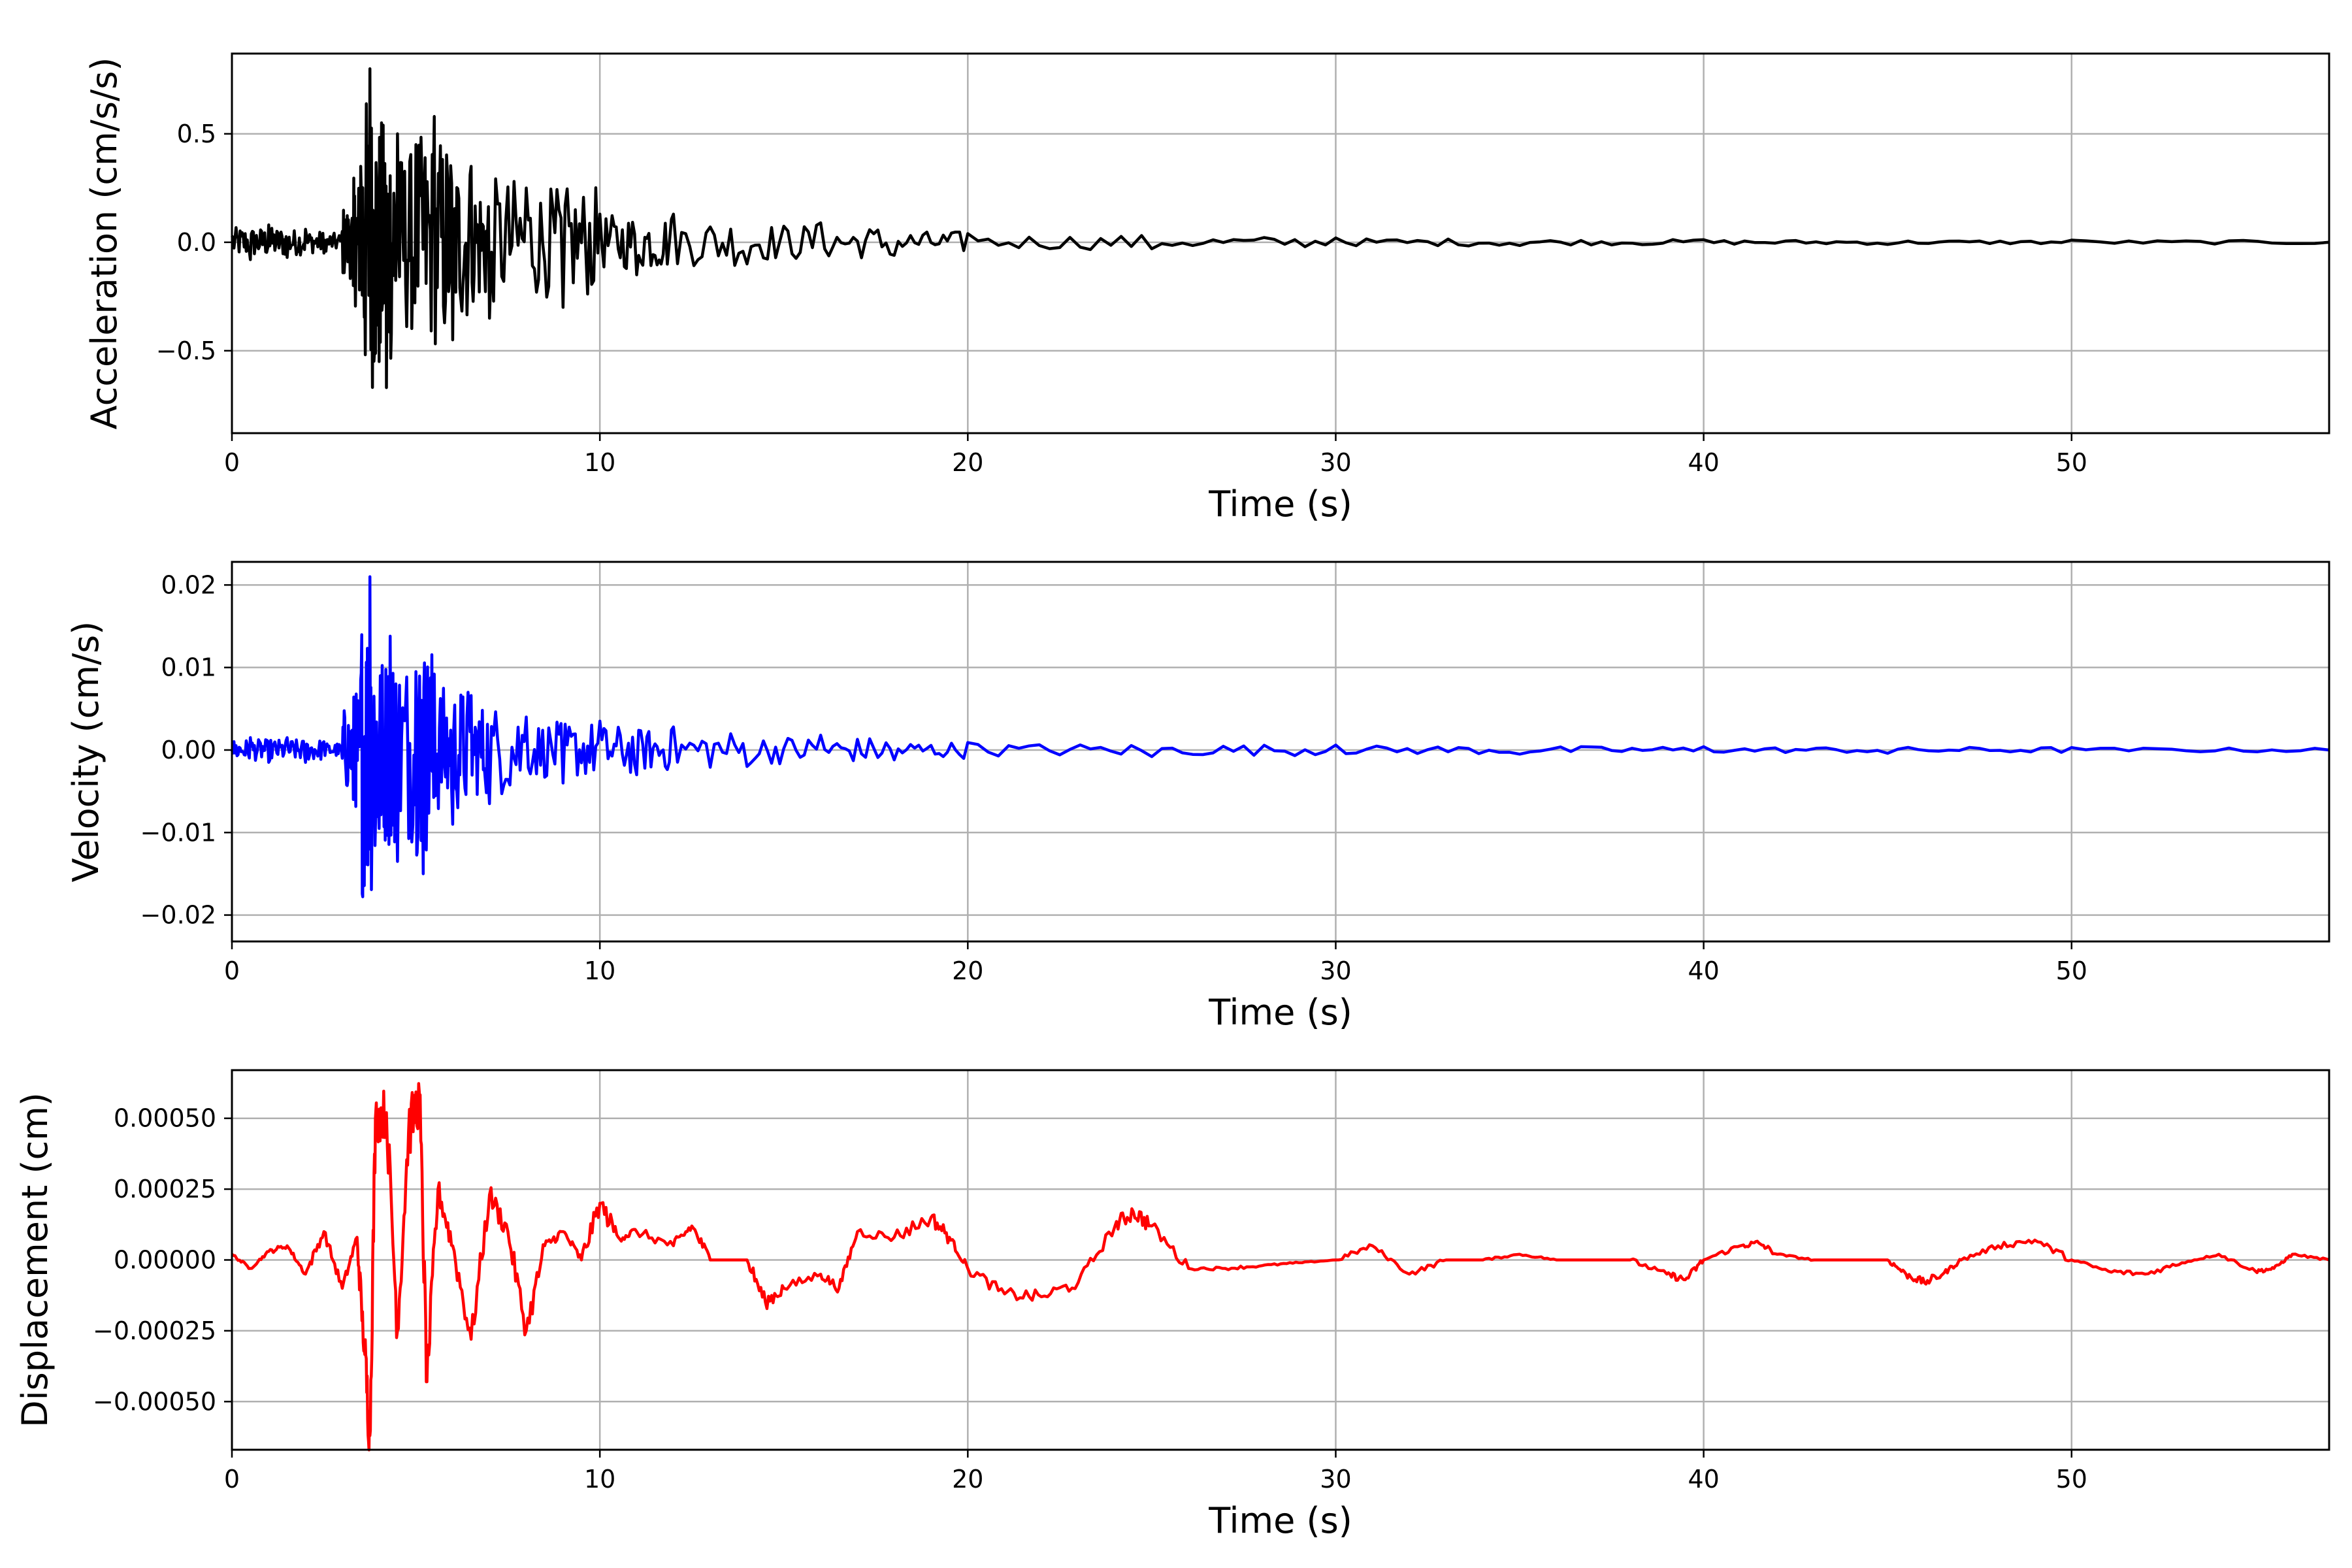 Image resolution: width=2352 pixels, height=1568 pixels. Describe the element at coordinates (154, 1401) in the screenshot. I see `y-tick-label: −0.00050` at that location.